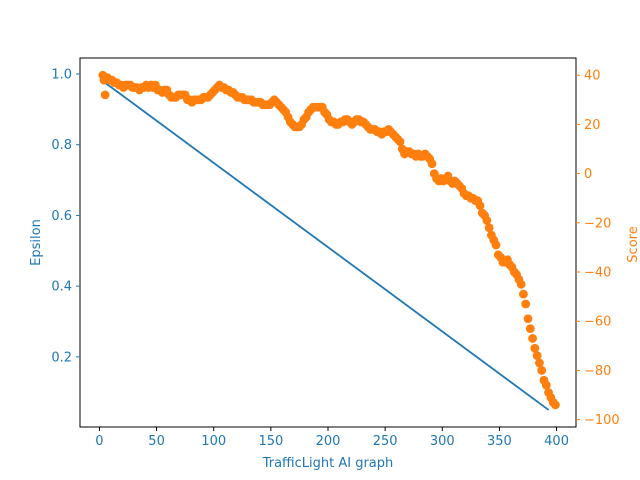 This screenshot has width=640, height=480. I want to click on x-tick-label: 250, so click(385, 441).